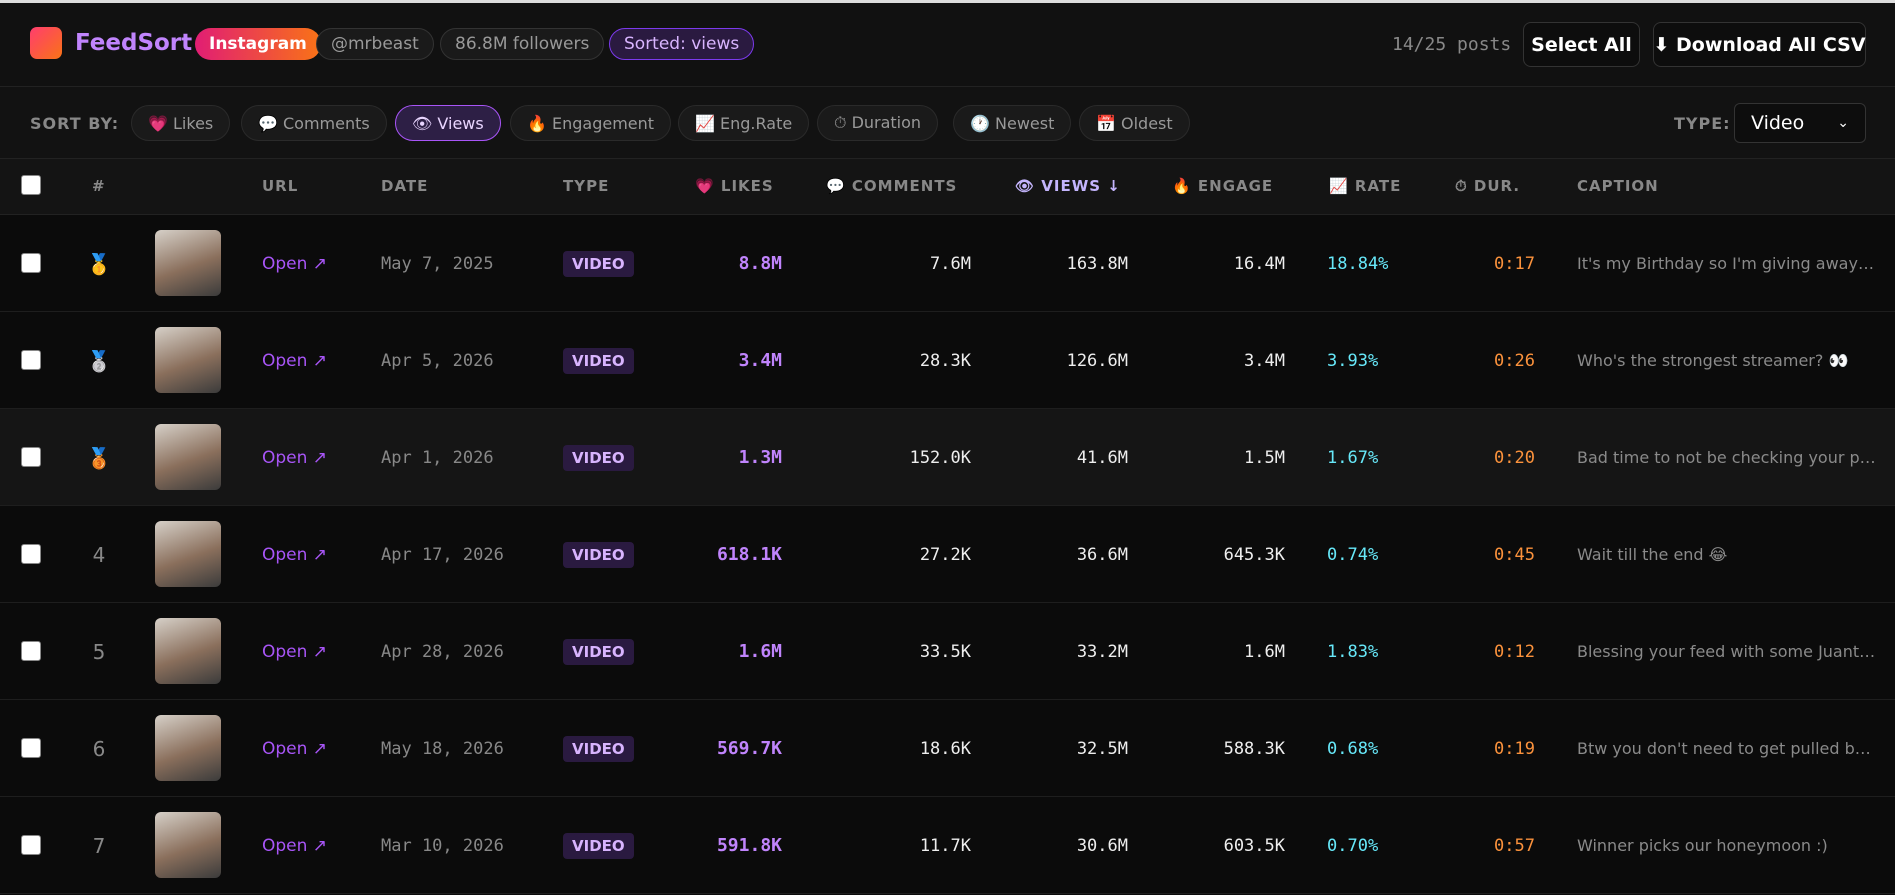 This screenshot has height=895, width=1895. I want to click on engage-cell: 16.4M, so click(1259, 263).